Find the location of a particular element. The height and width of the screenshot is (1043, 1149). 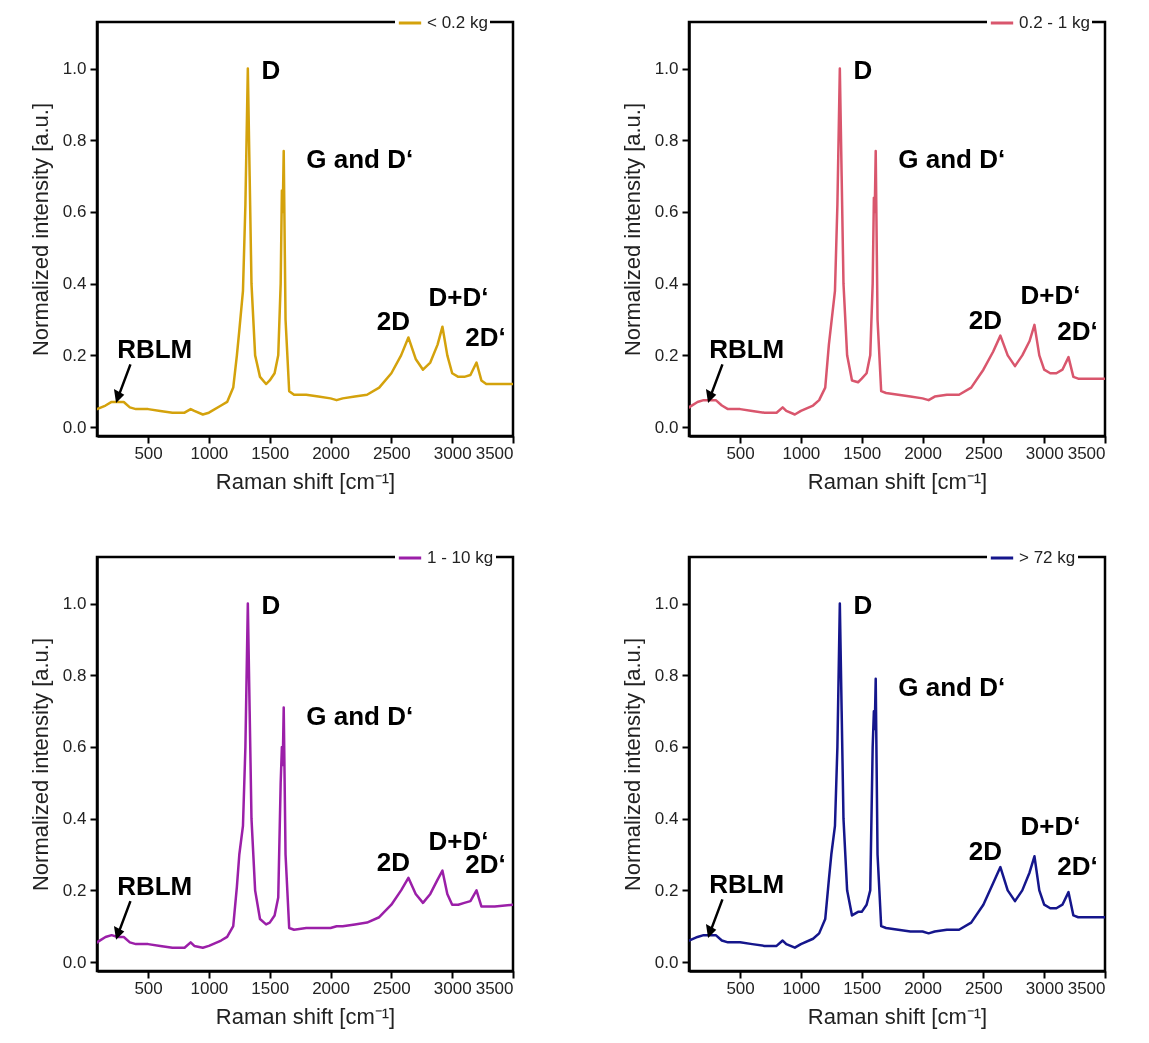

legend-label: 1 - 10 kg is located at coordinates (460, 557).